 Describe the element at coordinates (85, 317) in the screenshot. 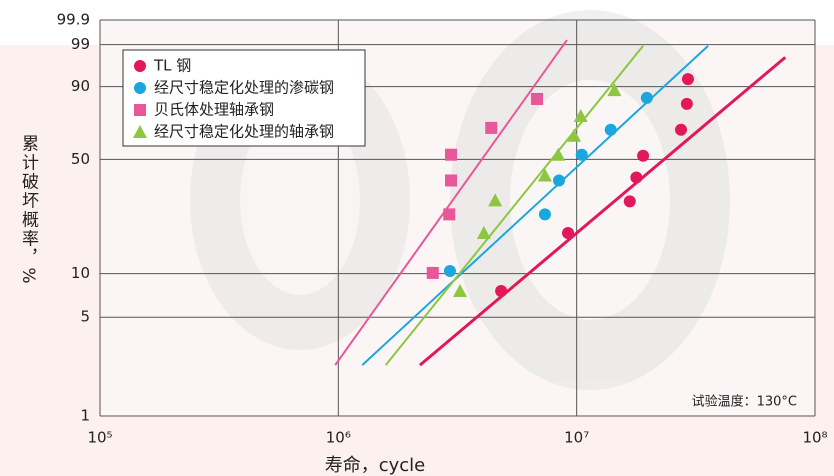

I see `y-tick-label: 5` at that location.